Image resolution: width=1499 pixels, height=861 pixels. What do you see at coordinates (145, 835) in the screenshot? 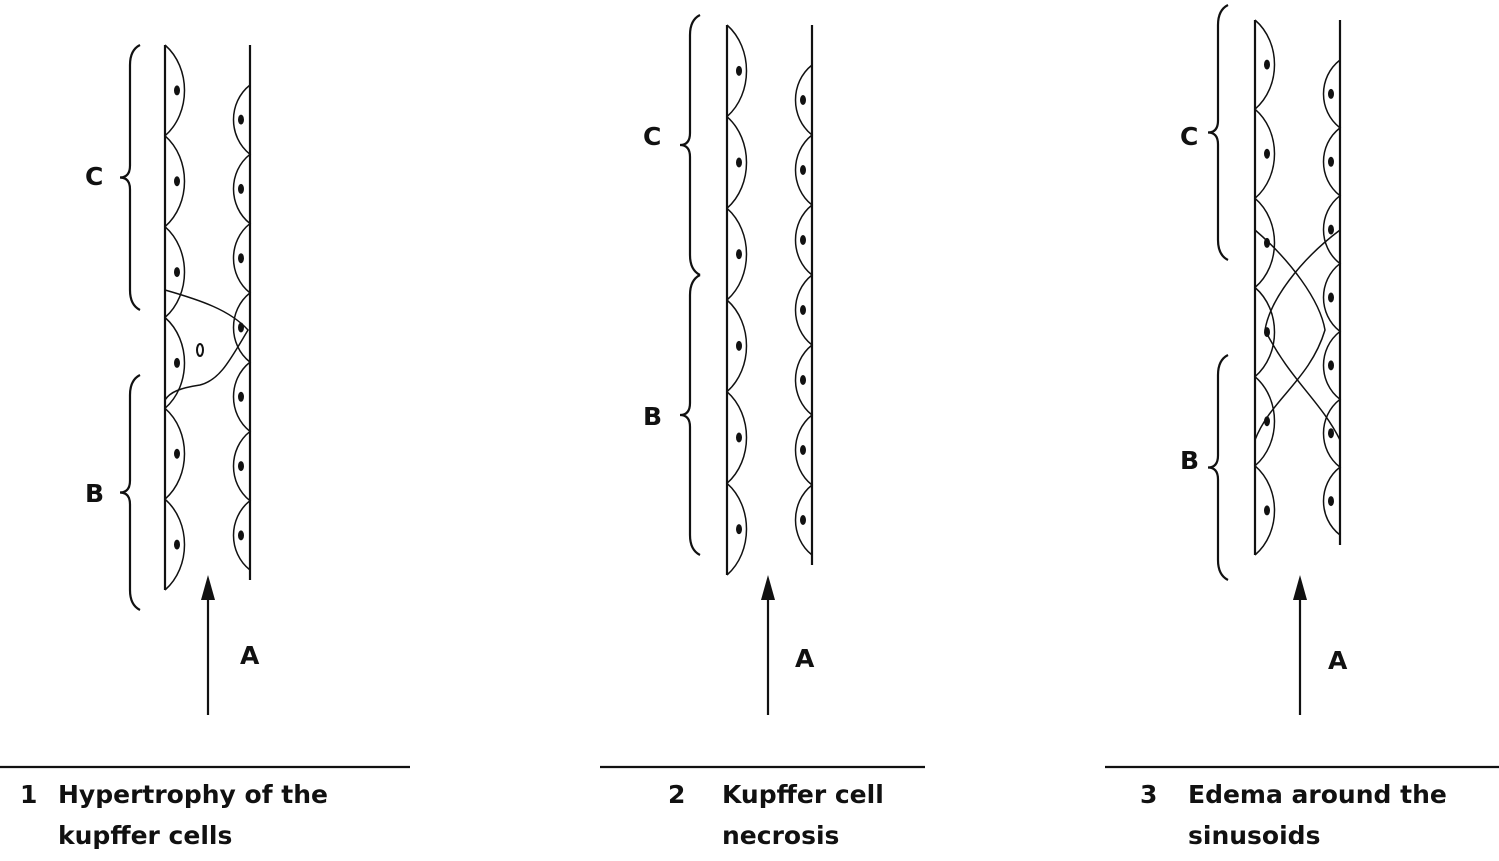
I see `caption: kupffer cells` at bounding box center [145, 835].